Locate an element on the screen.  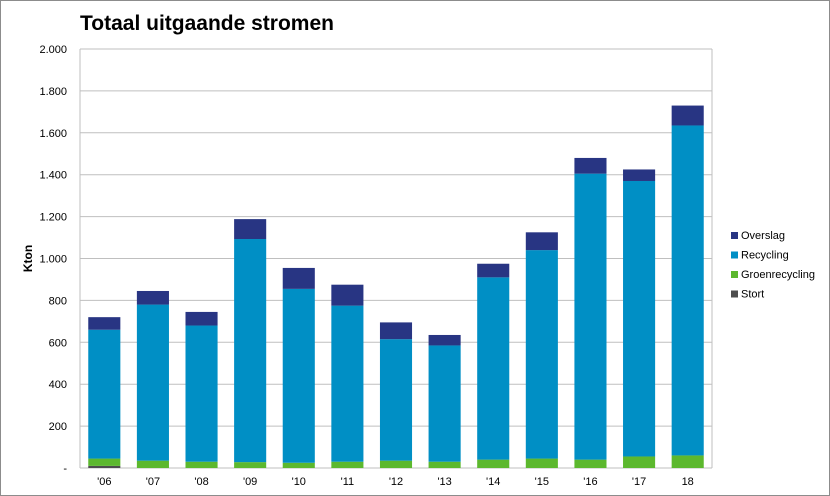
x-tick-label: '15 is located at coordinates (542, 482).